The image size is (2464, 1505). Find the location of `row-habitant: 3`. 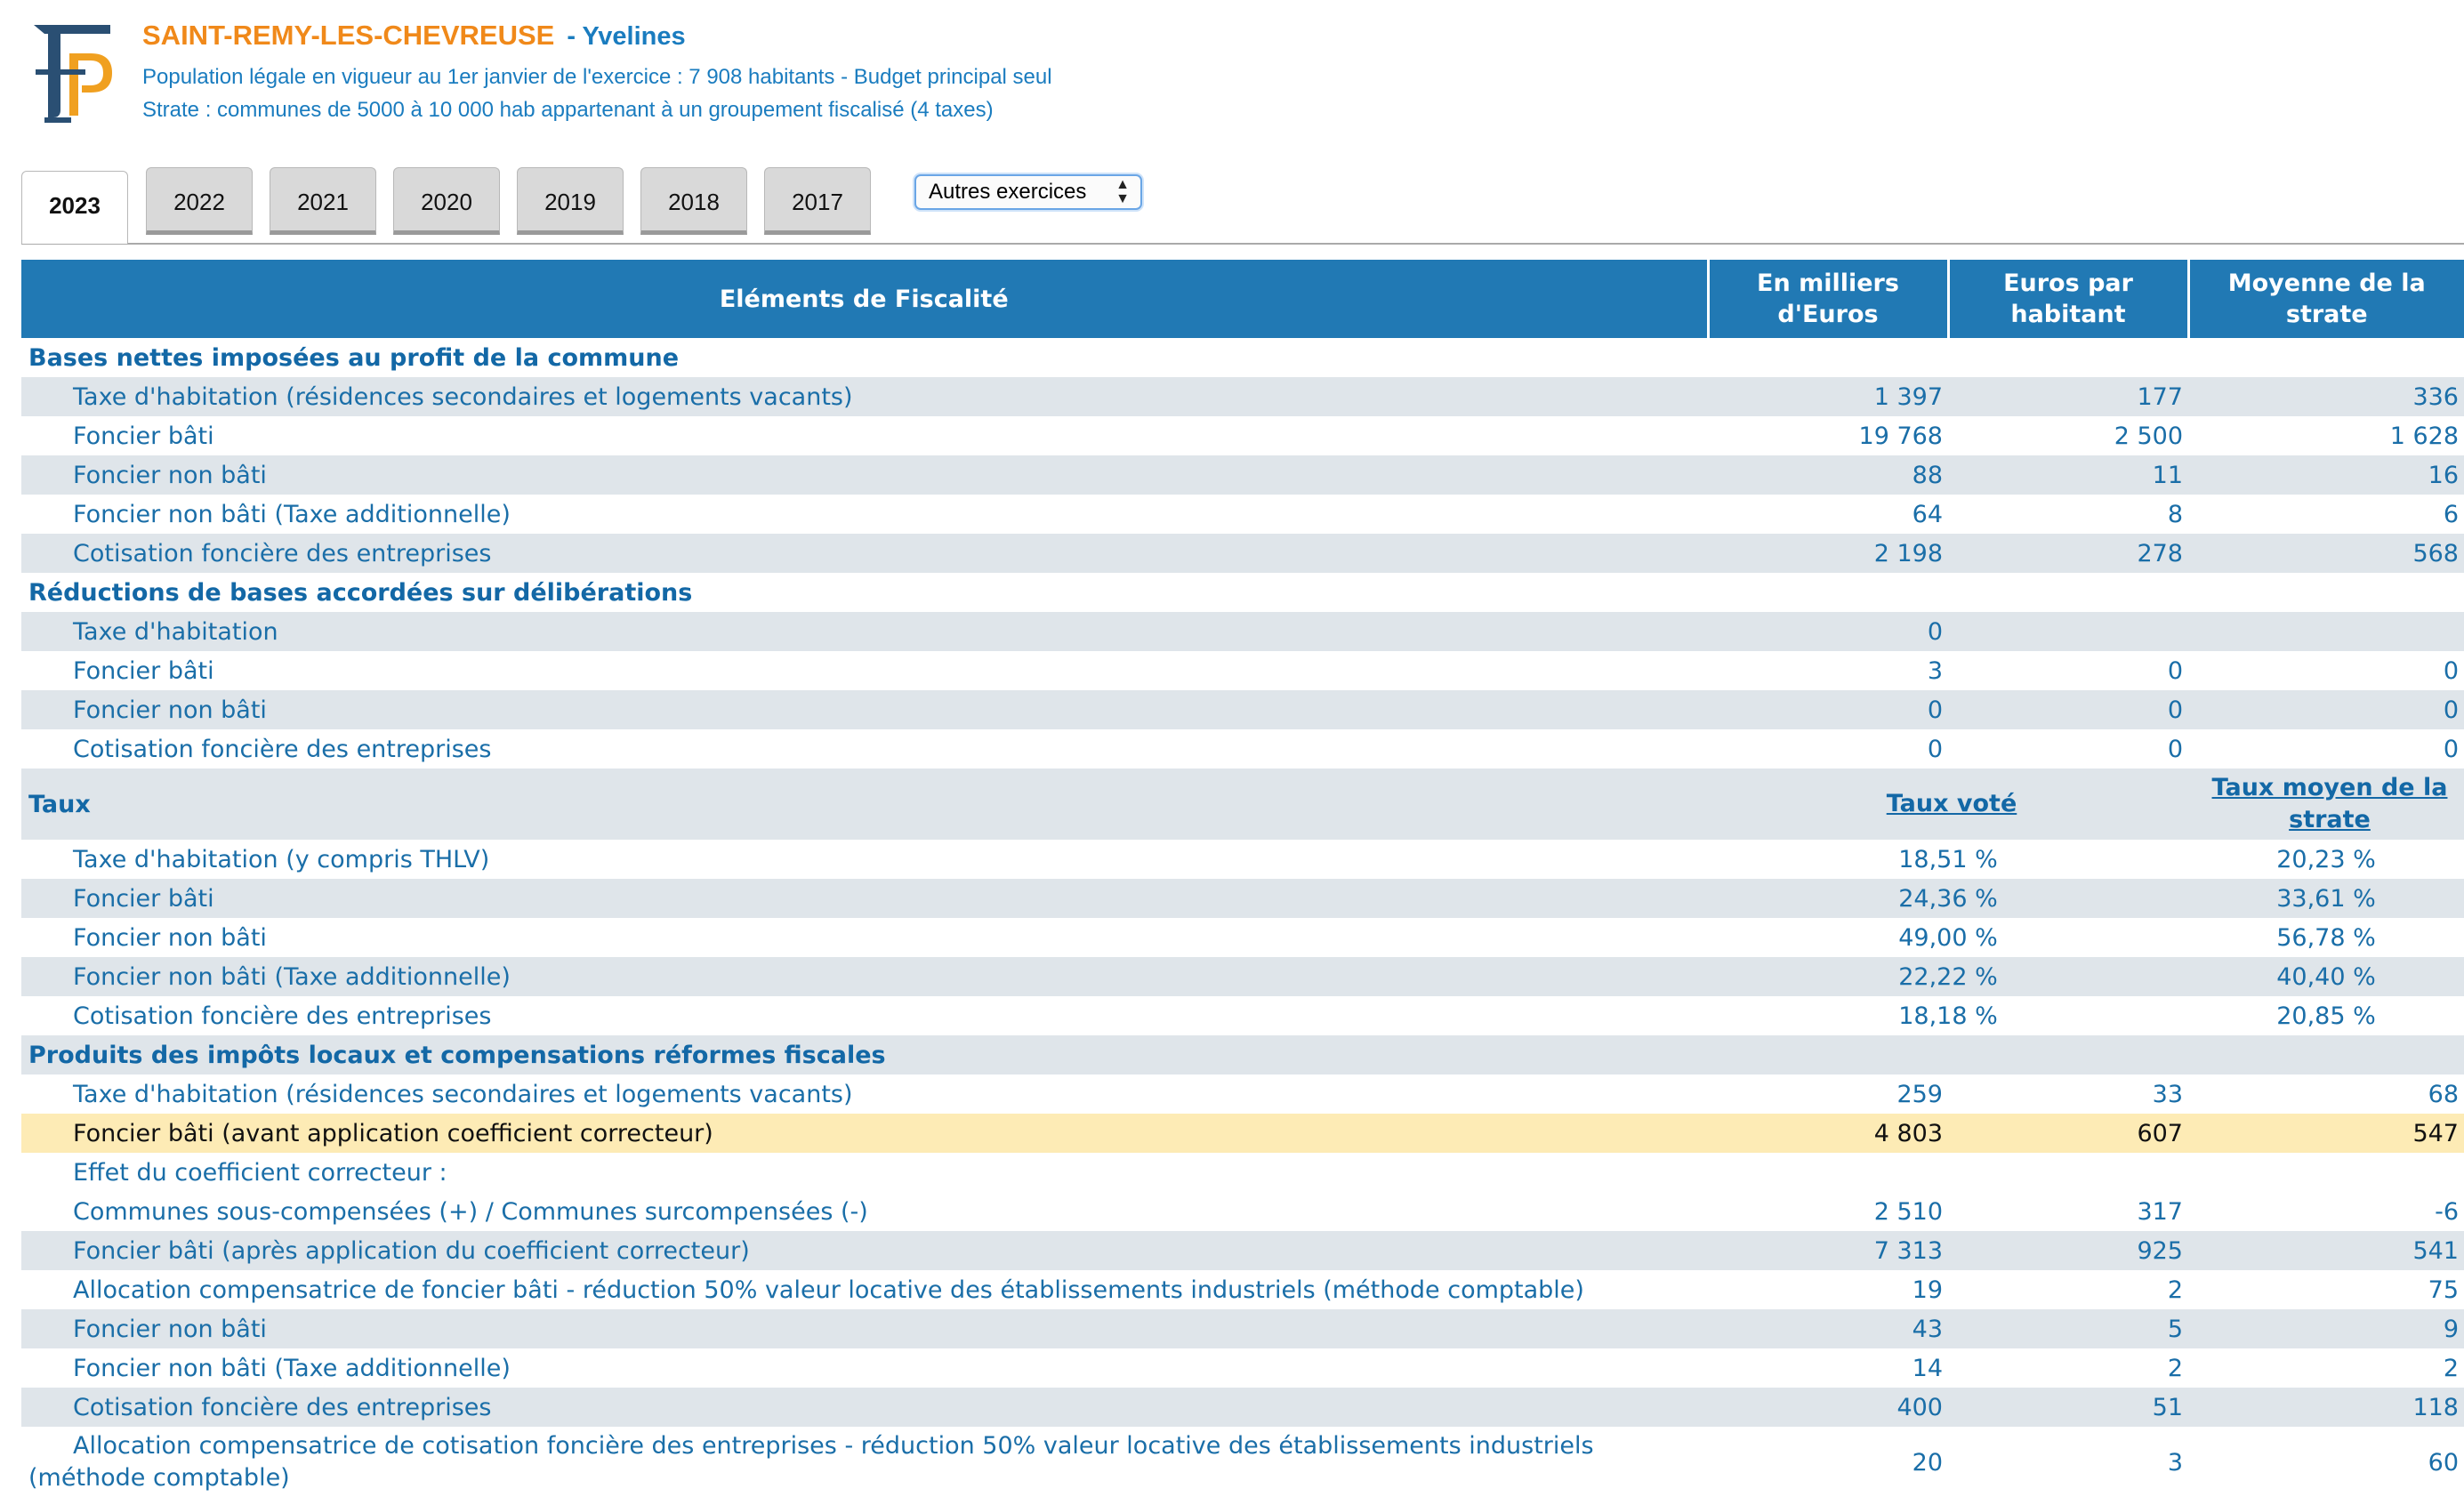

row-habitant: 3 is located at coordinates (2068, 1462).